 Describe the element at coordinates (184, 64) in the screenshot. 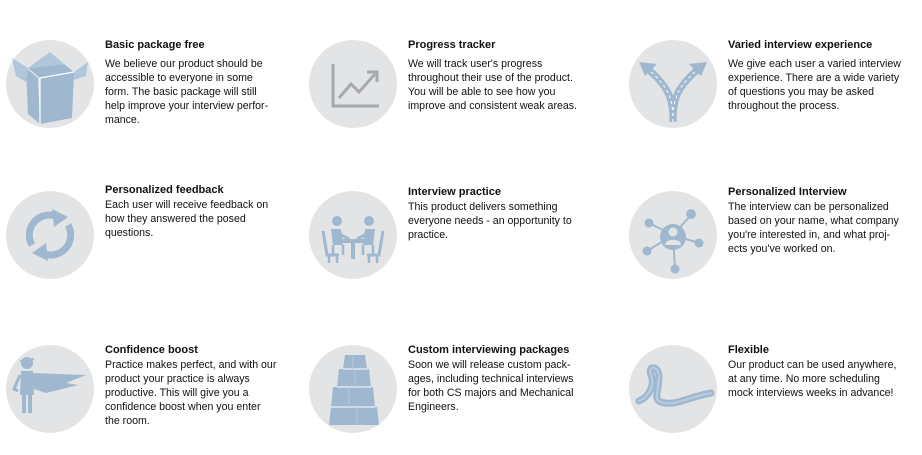

I see `description-line: We believe our product should be` at that location.